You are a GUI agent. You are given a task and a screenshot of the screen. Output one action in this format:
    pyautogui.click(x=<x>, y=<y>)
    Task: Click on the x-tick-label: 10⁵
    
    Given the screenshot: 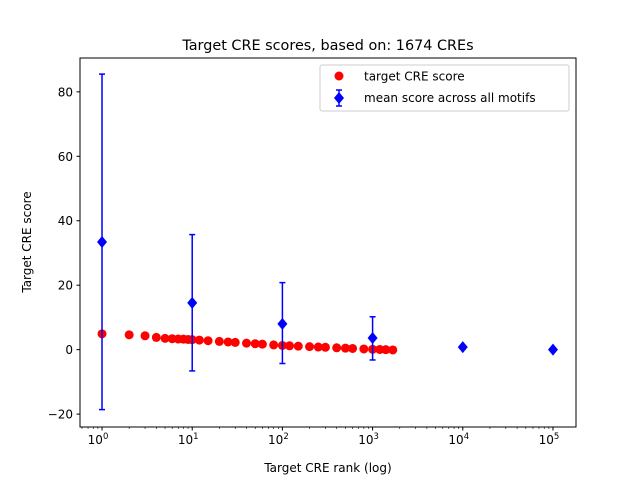 What is the action you would take?
    pyautogui.click(x=549, y=439)
    